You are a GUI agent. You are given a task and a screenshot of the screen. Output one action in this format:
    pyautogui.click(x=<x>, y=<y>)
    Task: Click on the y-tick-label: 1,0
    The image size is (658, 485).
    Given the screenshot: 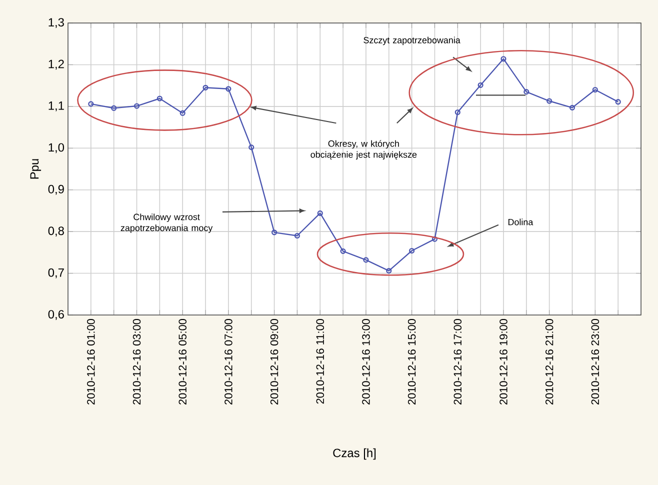 What is the action you would take?
    pyautogui.click(x=56, y=148)
    